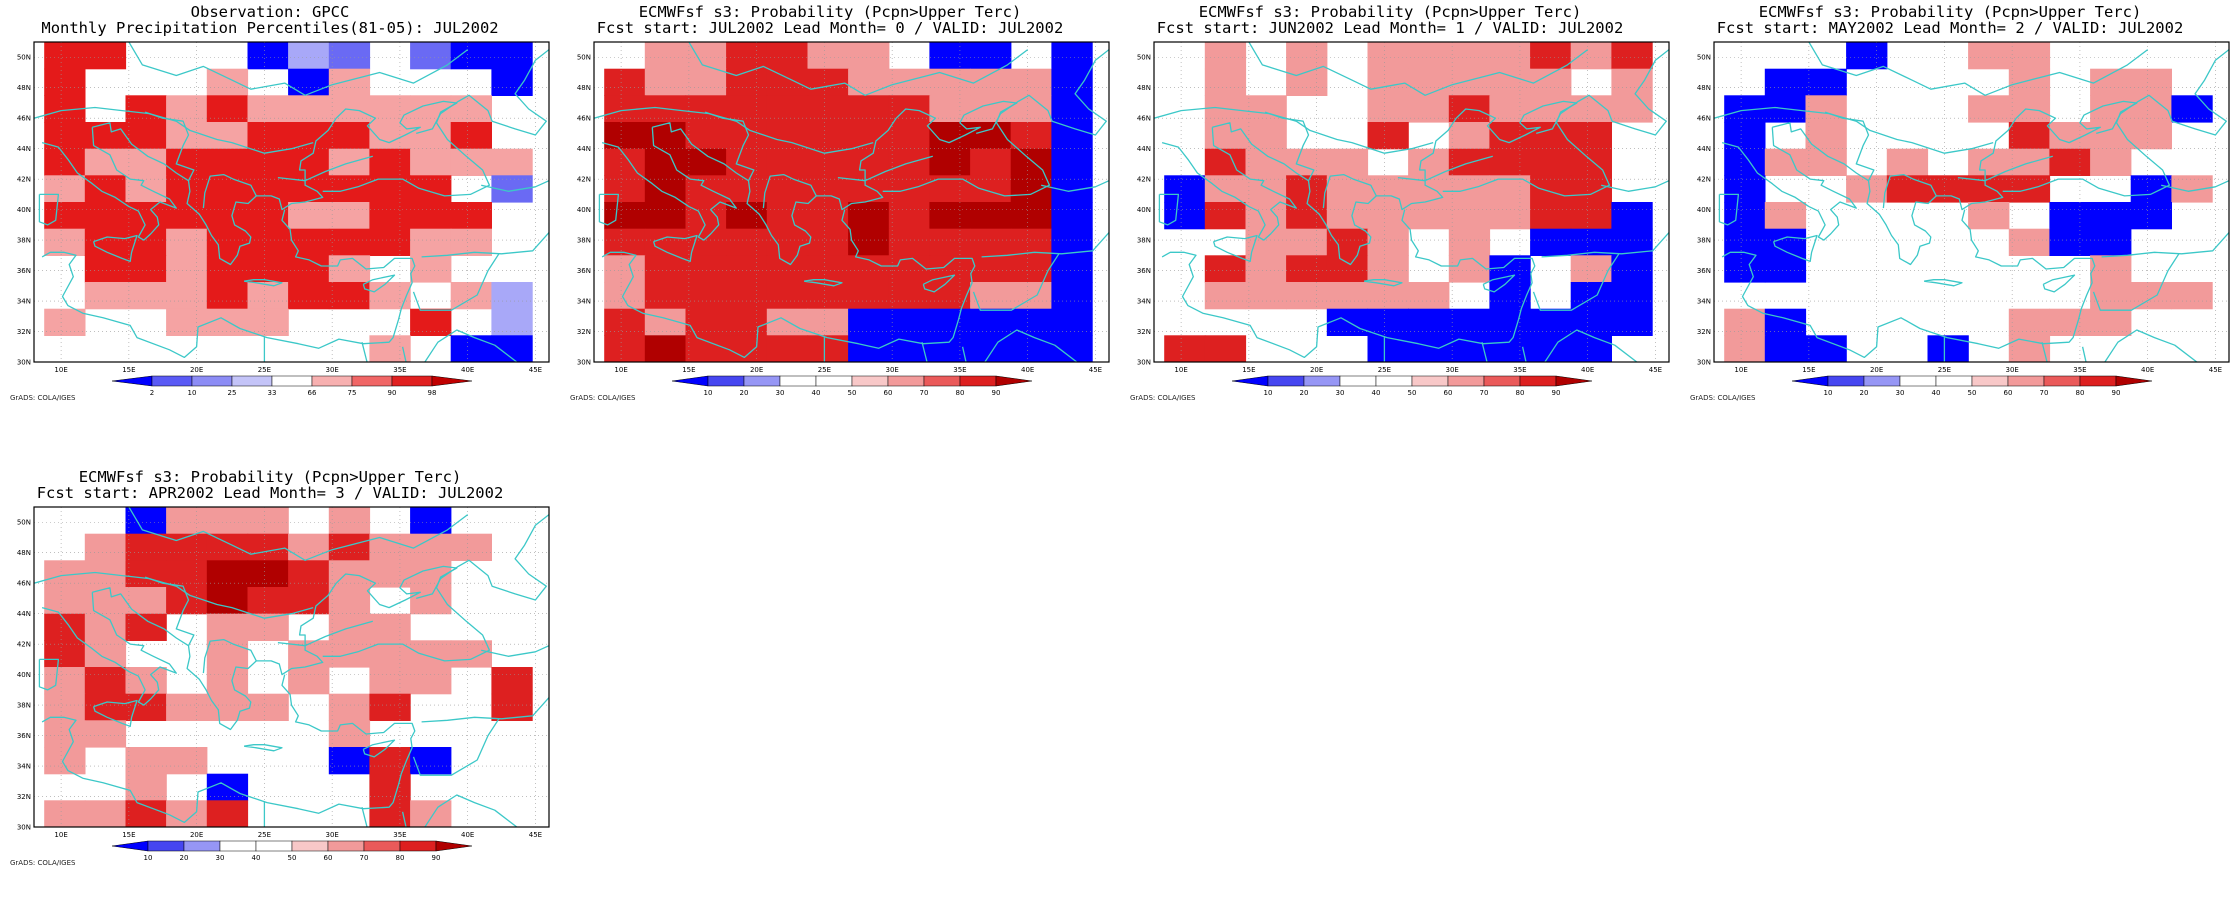 This screenshot has height=922, width=2240. I want to click on y-tick-label: 46N, so click(584, 119).